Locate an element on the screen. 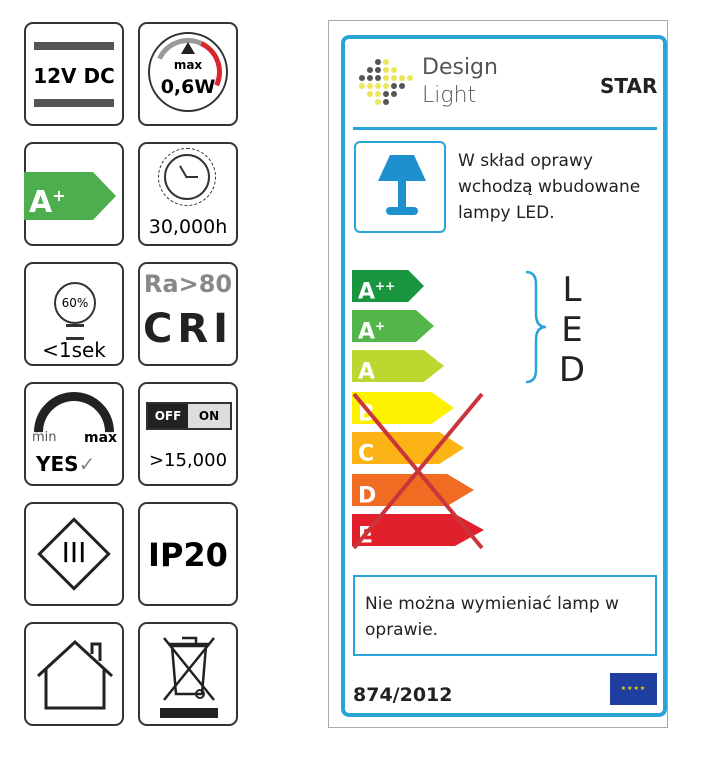 The image size is (703, 757). switch-icon: OFF ON is located at coordinates (189, 416).